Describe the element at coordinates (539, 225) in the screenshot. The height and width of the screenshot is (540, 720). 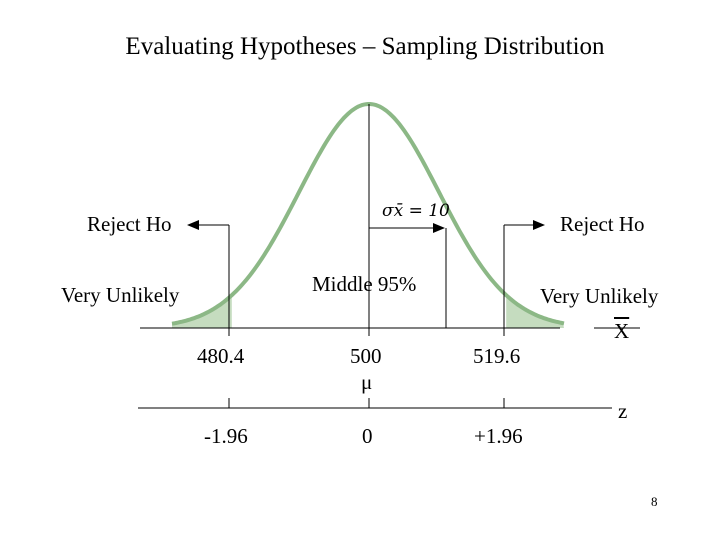
I see `reject-right-arrowhead` at that location.